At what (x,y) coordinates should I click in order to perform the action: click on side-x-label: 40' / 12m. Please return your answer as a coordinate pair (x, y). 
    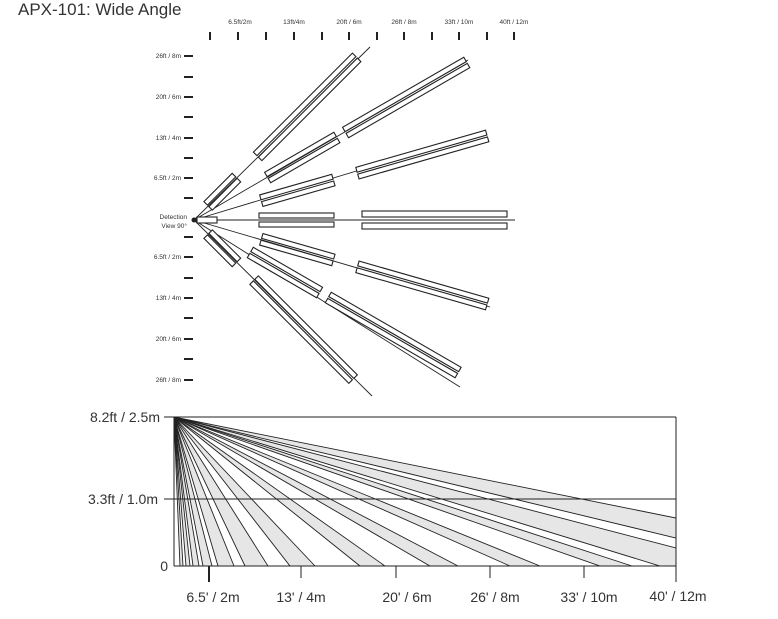
    Looking at the image, I should click on (677, 596).